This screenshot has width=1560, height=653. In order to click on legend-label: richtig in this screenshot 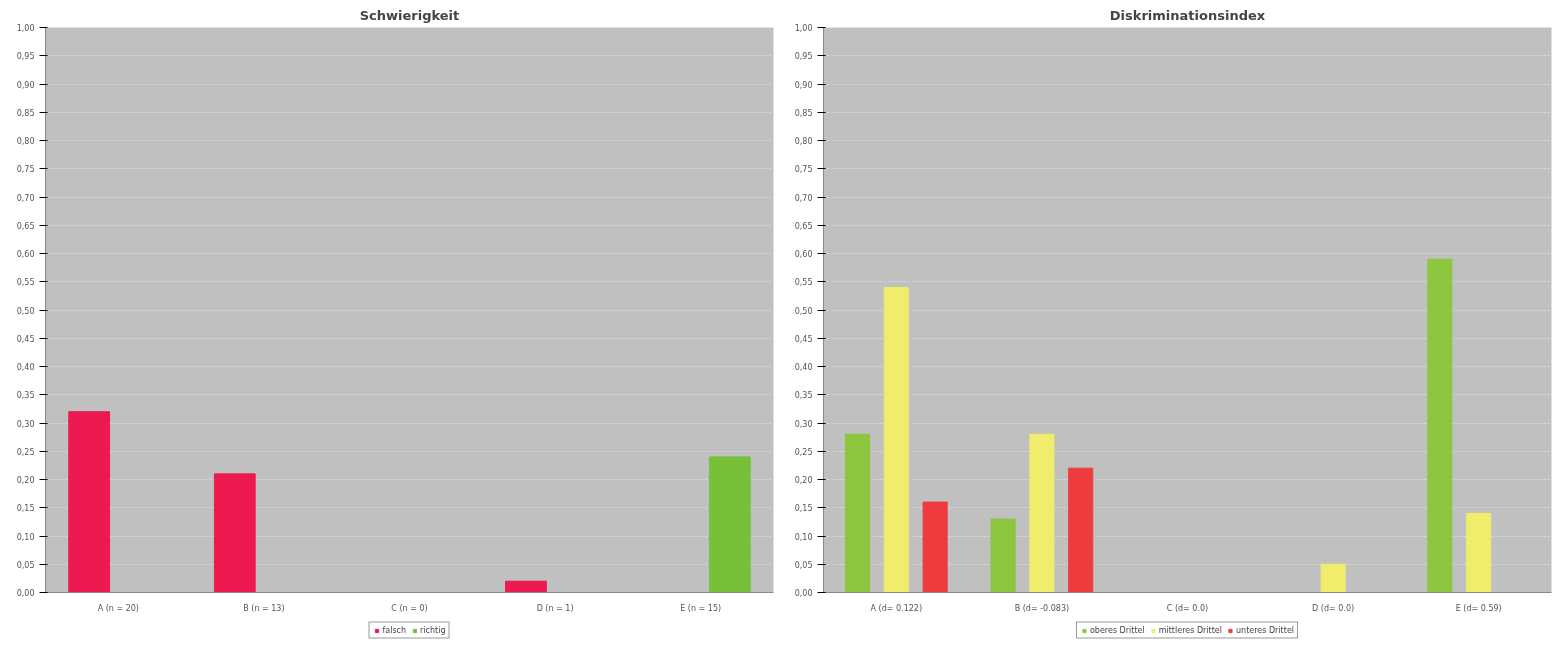, I will do `click(433, 630)`.